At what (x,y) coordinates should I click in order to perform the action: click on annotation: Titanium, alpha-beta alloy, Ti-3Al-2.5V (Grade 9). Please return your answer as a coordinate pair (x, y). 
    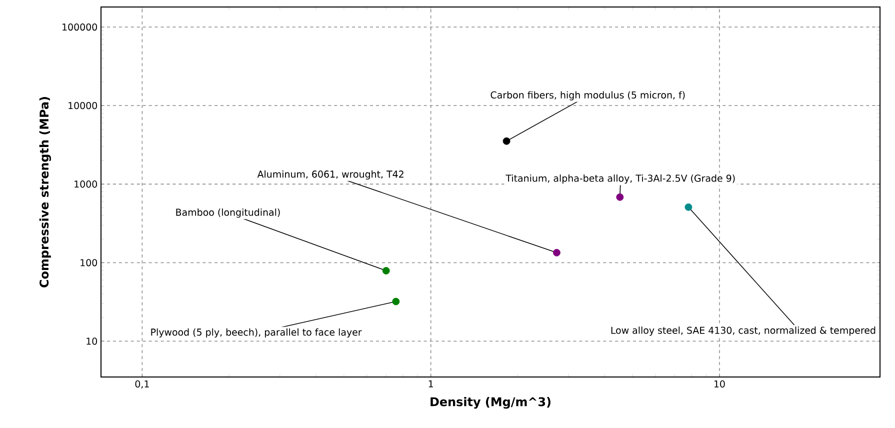
    Looking at the image, I should click on (620, 179).